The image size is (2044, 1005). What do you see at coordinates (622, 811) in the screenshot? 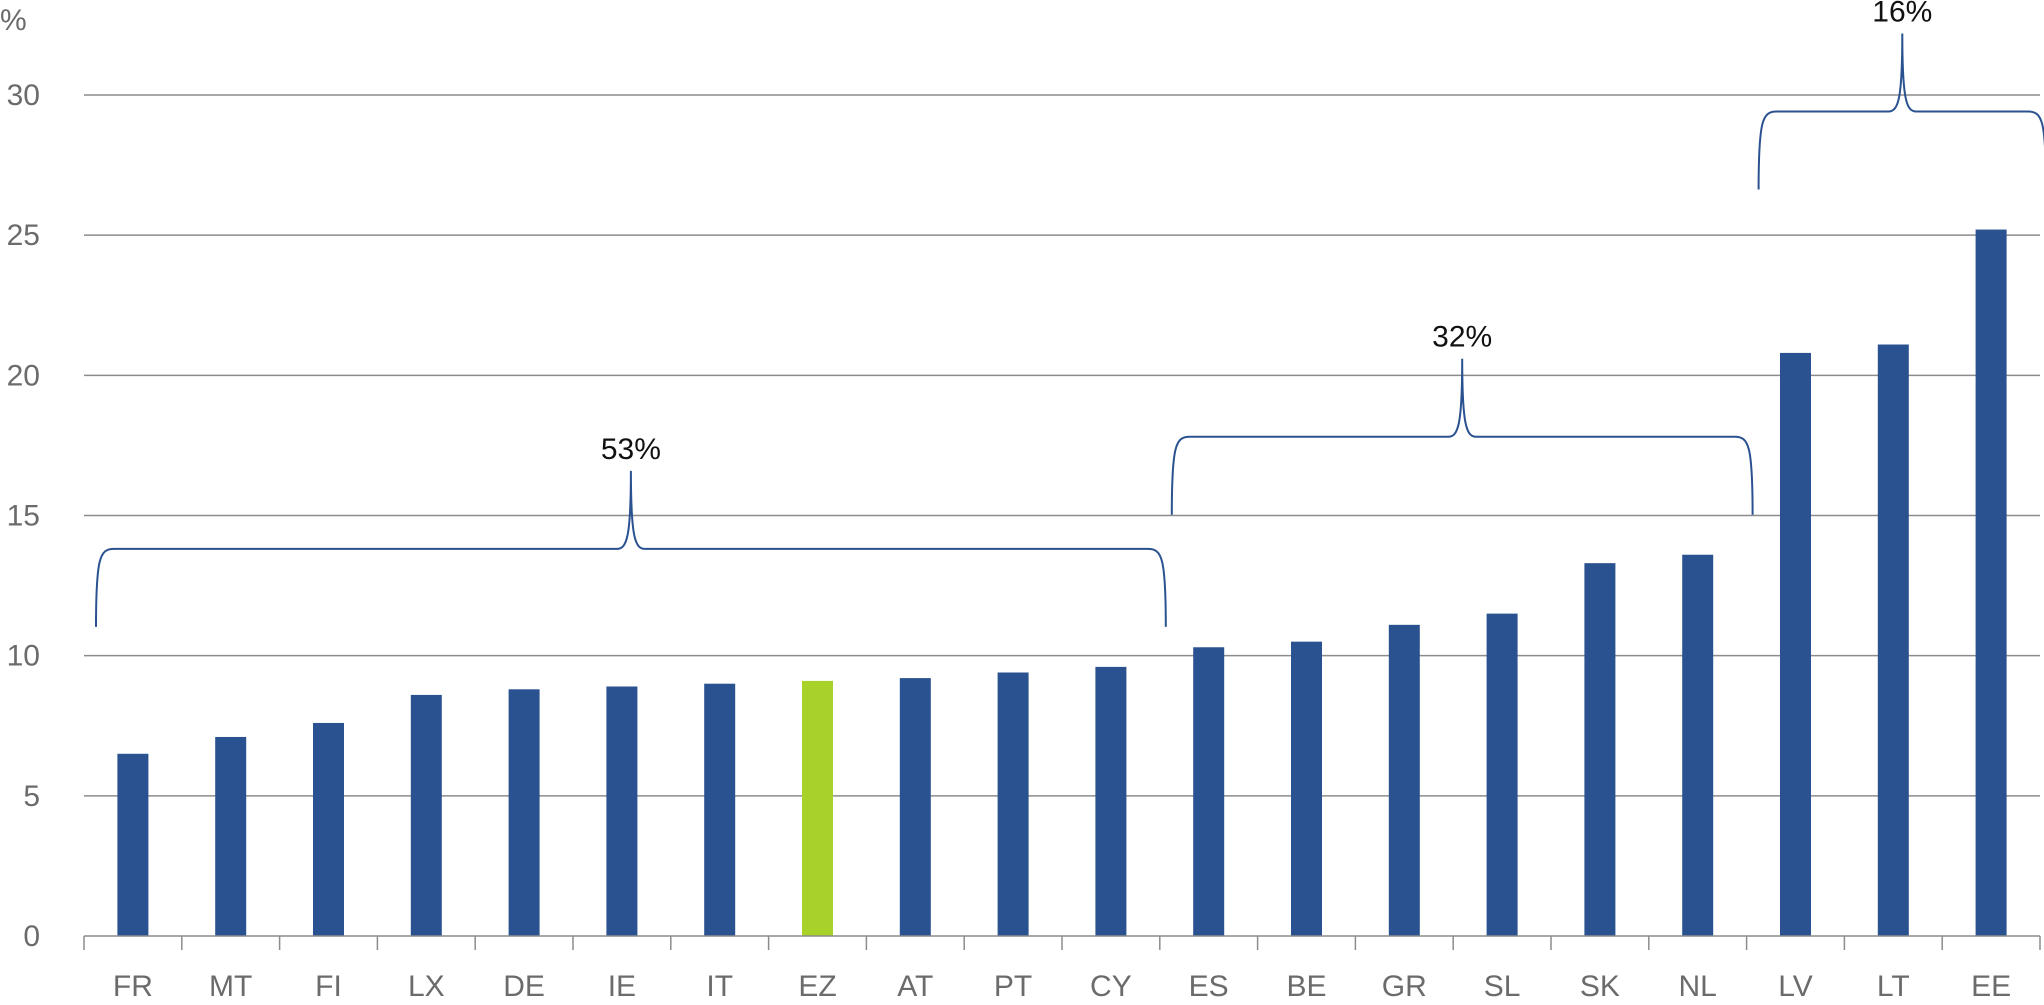
I see `bar-ie` at bounding box center [622, 811].